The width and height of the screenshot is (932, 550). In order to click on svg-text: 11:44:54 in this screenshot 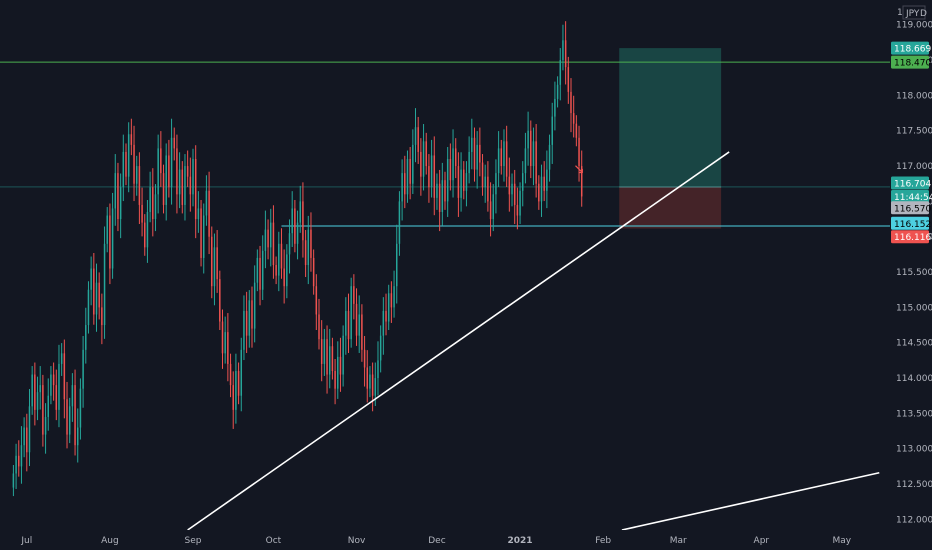, I will do `click(913, 198)`.